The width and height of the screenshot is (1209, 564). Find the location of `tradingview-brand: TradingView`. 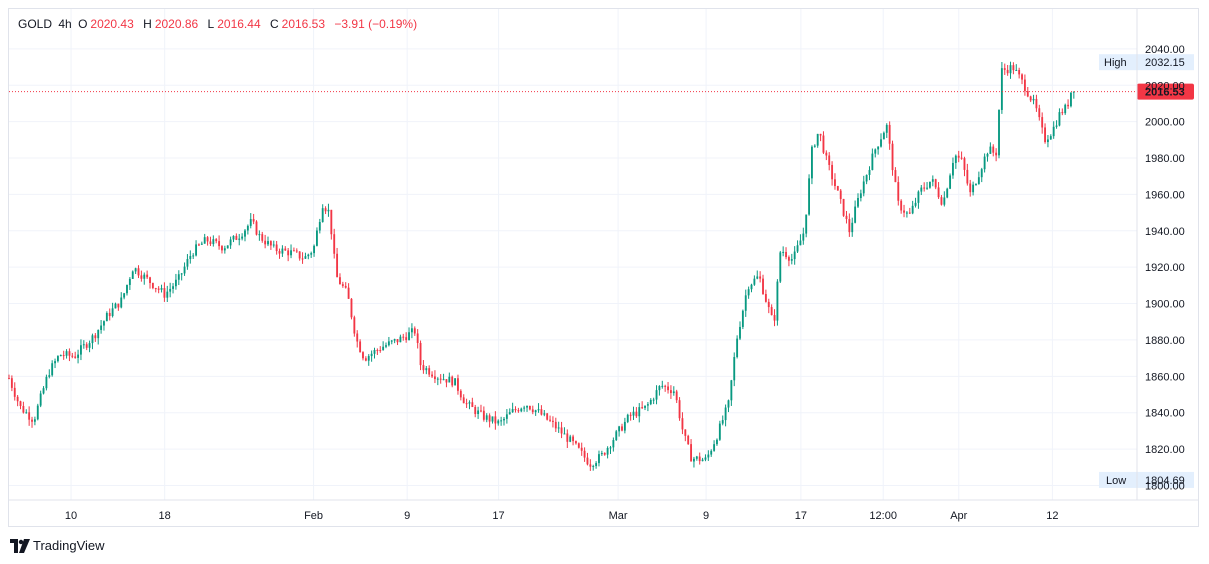

tradingview-brand: TradingView is located at coordinates (57, 545).